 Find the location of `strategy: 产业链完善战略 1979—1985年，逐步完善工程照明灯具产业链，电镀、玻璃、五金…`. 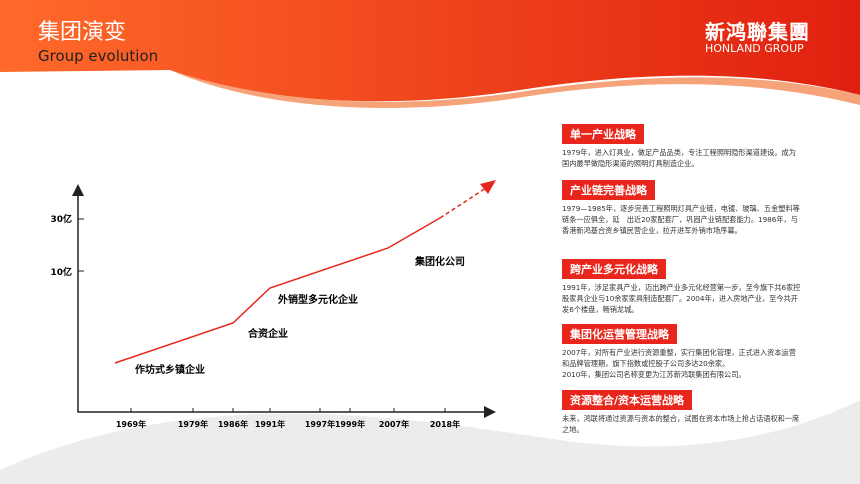

strategy: 产业链完善战略 1979—1985年，逐步完善工程照明灯具产业链，电镀、玻璃、五金… is located at coordinates (682, 207).